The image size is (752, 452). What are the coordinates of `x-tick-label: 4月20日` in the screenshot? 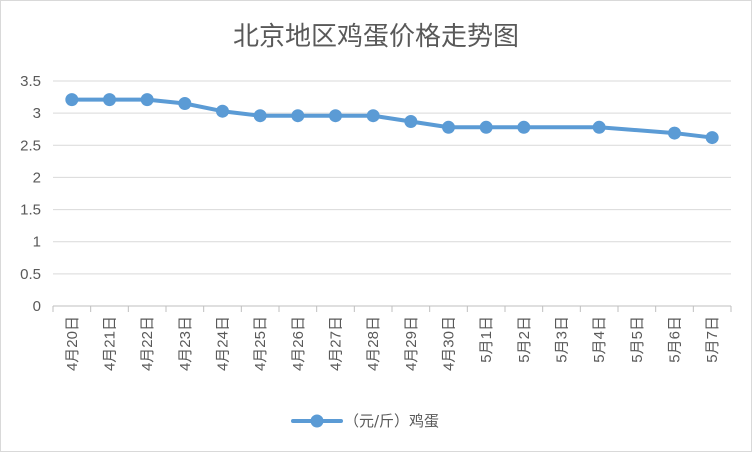 It's located at (72, 343).